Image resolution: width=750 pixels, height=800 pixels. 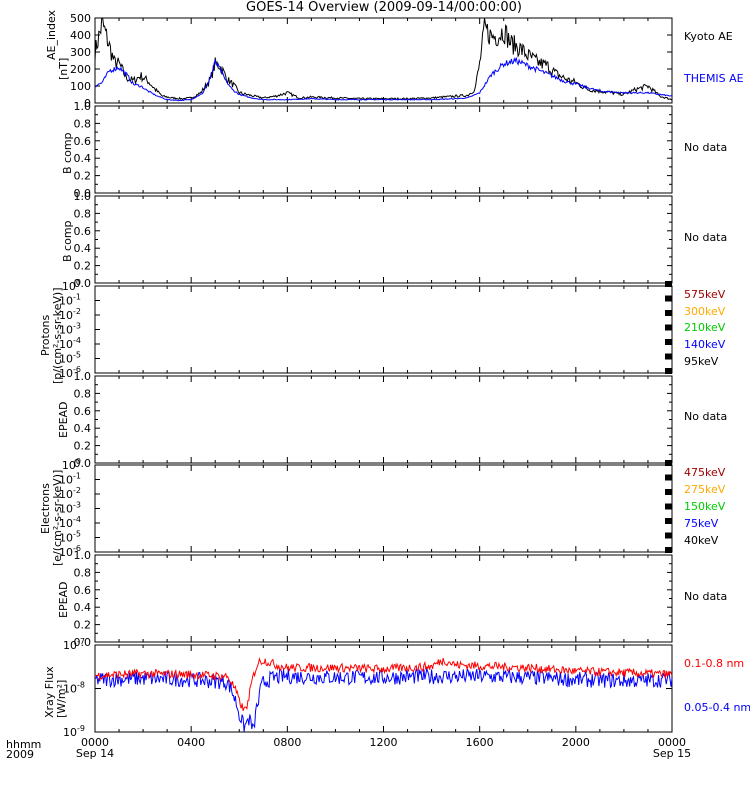 I want to click on time-tick-label: 0800, so click(x=287, y=742).